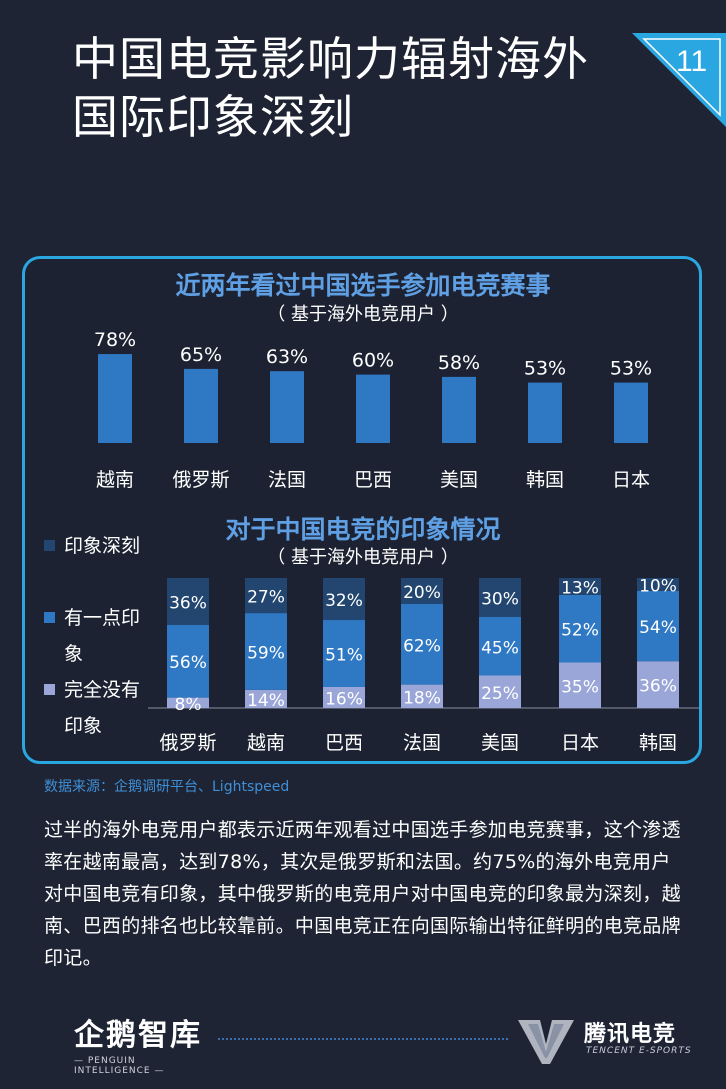 This screenshot has height=1089, width=726. What do you see at coordinates (102, 546) in the screenshot?
I see `legend-label-deep: 印象深刻` at bounding box center [102, 546].